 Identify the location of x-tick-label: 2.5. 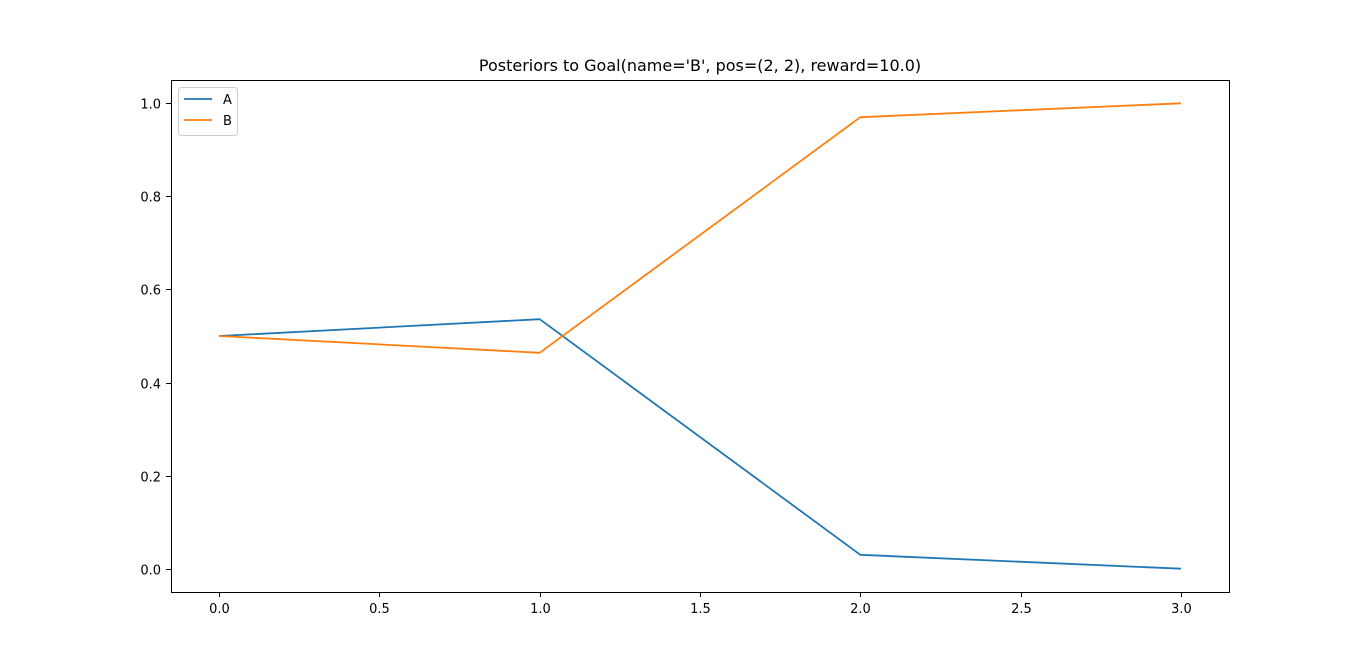
(1021, 609).